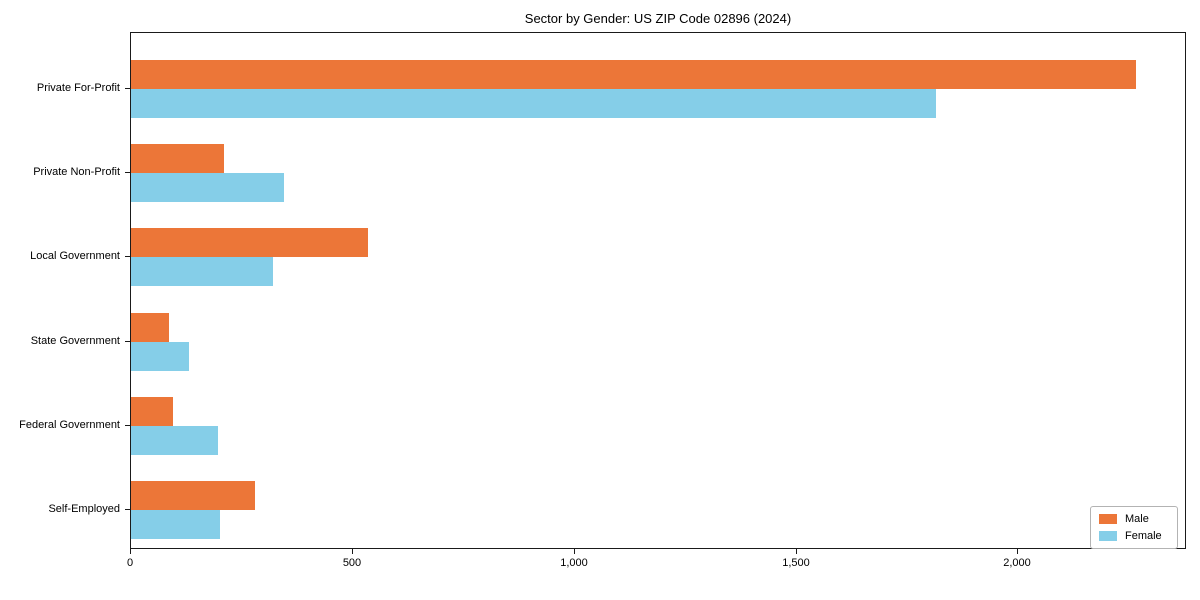 Image resolution: width=1200 pixels, height=600 pixels. What do you see at coordinates (1017, 563) in the screenshot?
I see `x-tick-label-2000: 2,000` at bounding box center [1017, 563].